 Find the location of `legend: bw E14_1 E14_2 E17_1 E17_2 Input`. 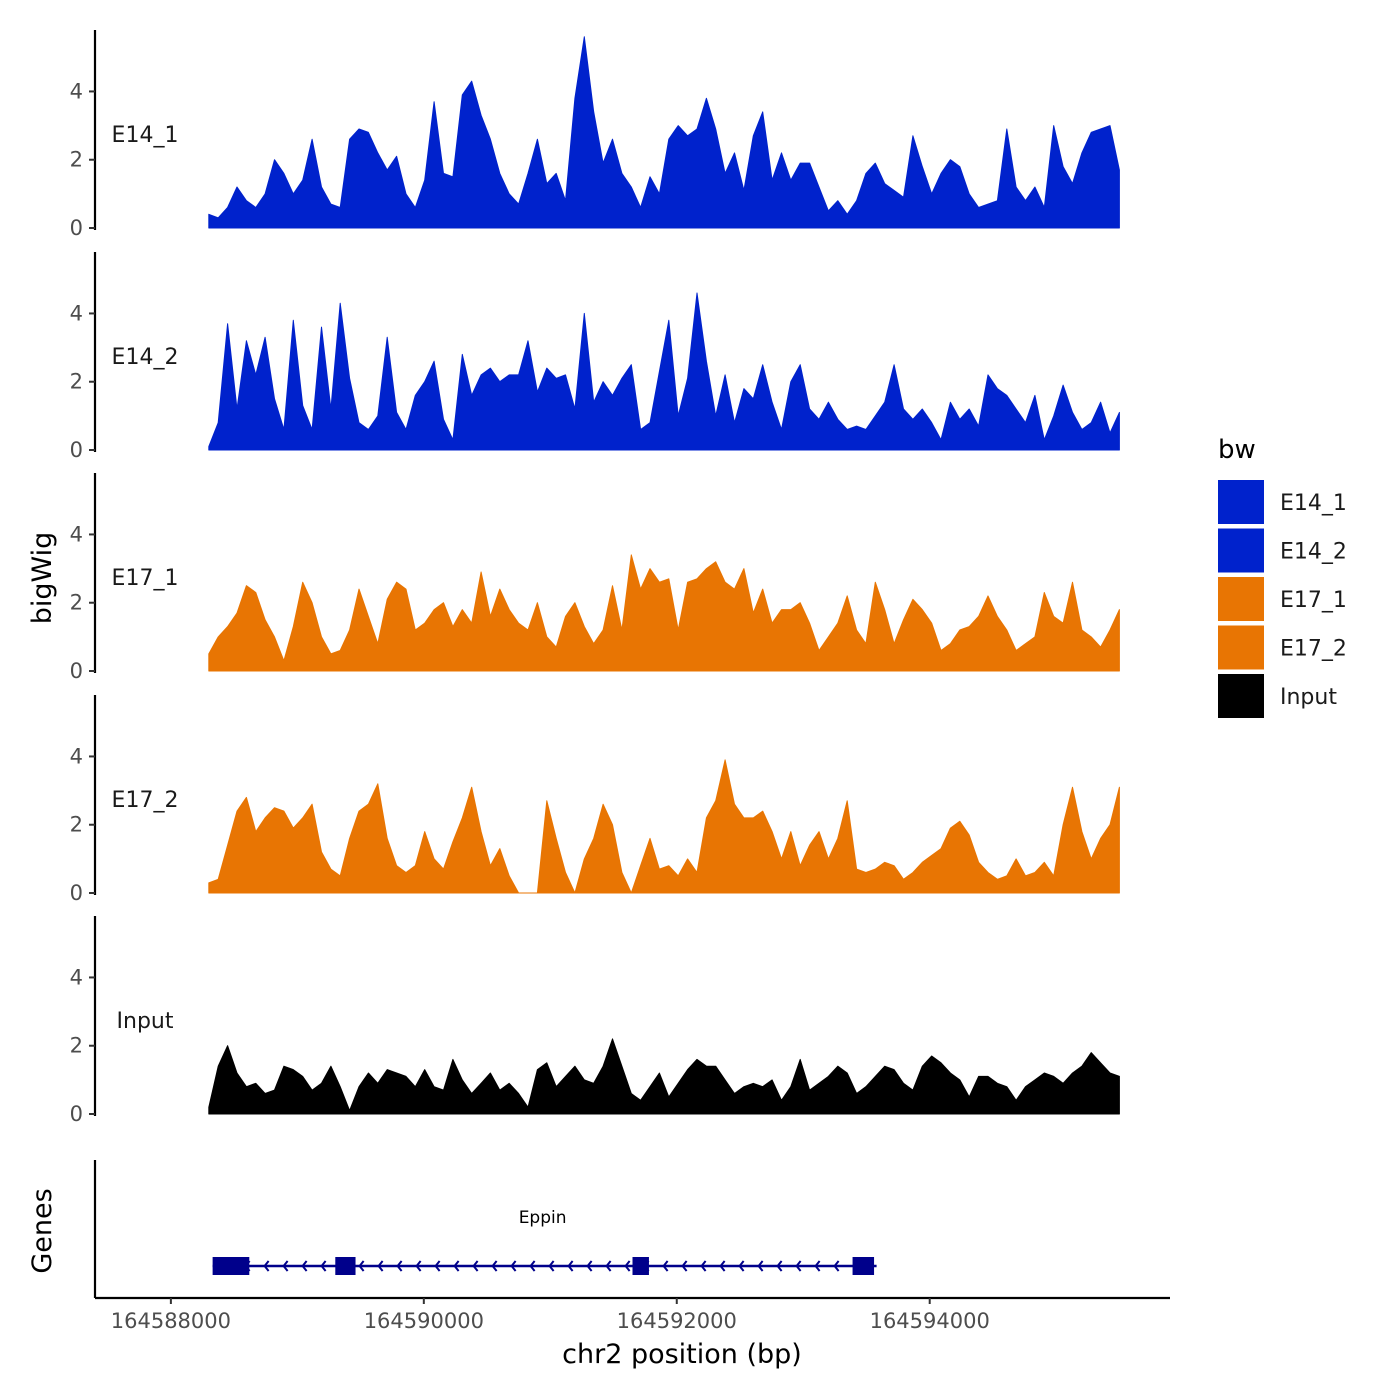

legend: bw E14_1 E14_2 E17_1 E17_2 Input is located at coordinates (1282, 576).